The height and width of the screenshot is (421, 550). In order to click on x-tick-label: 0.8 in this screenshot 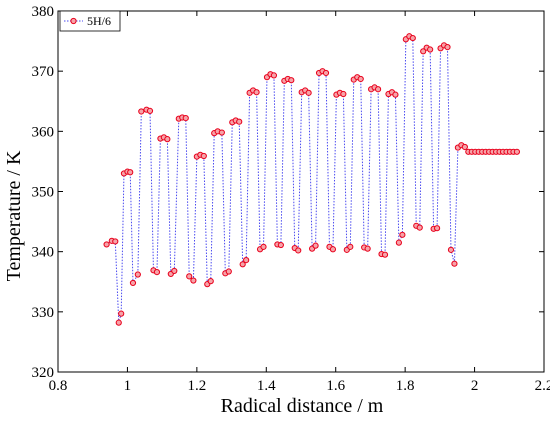, I will do `click(58, 386)`.